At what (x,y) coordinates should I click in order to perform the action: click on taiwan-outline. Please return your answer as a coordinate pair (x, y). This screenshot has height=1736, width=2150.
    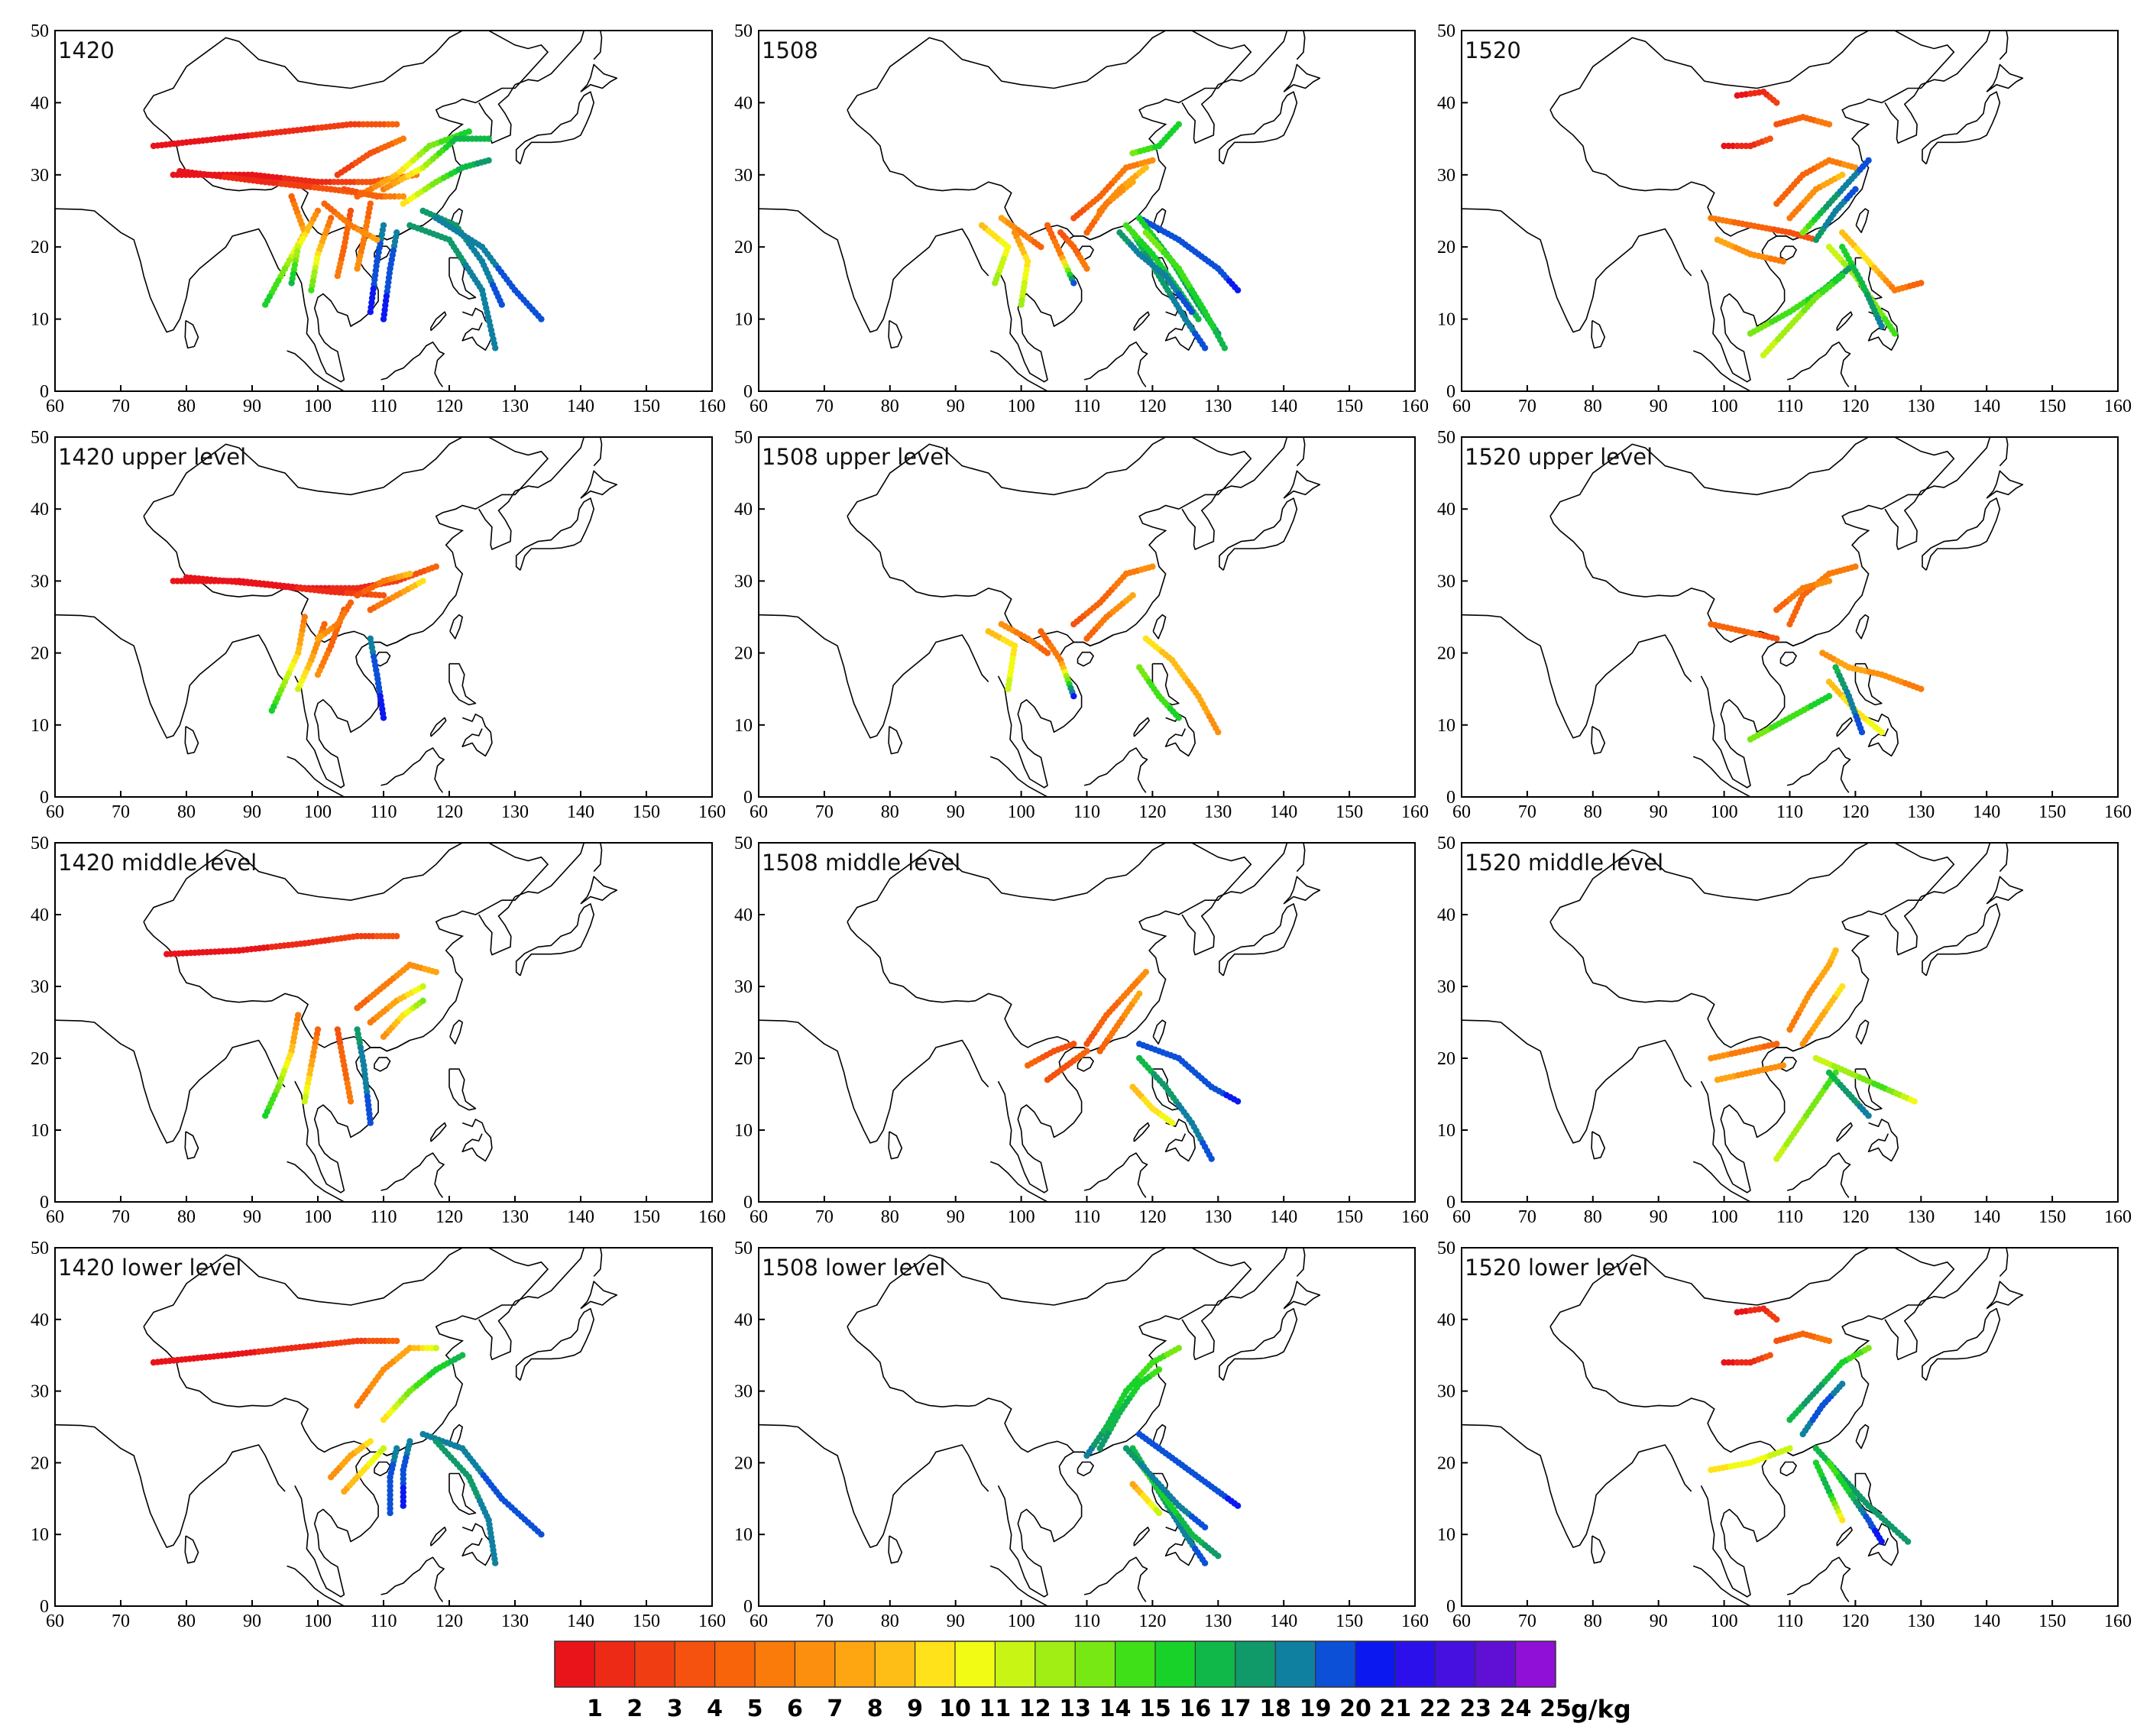
    Looking at the image, I should click on (1862, 221).